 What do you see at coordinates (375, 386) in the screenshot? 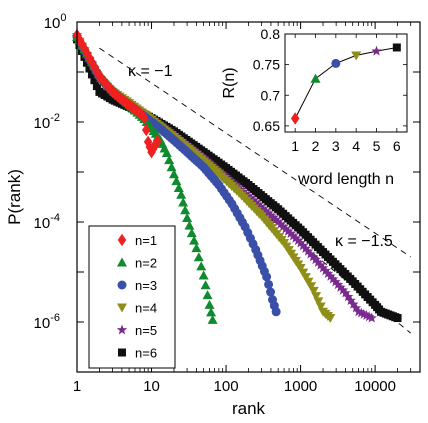
I see `x-tick-label: 10000` at bounding box center [375, 386].